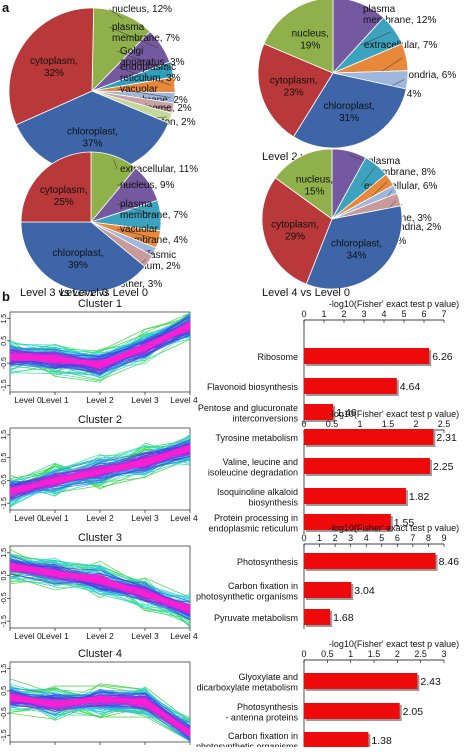 The image size is (474, 752). What do you see at coordinates (100, 538) in the screenshot?
I see `cluster-title: Cluster 3` at bounding box center [100, 538].